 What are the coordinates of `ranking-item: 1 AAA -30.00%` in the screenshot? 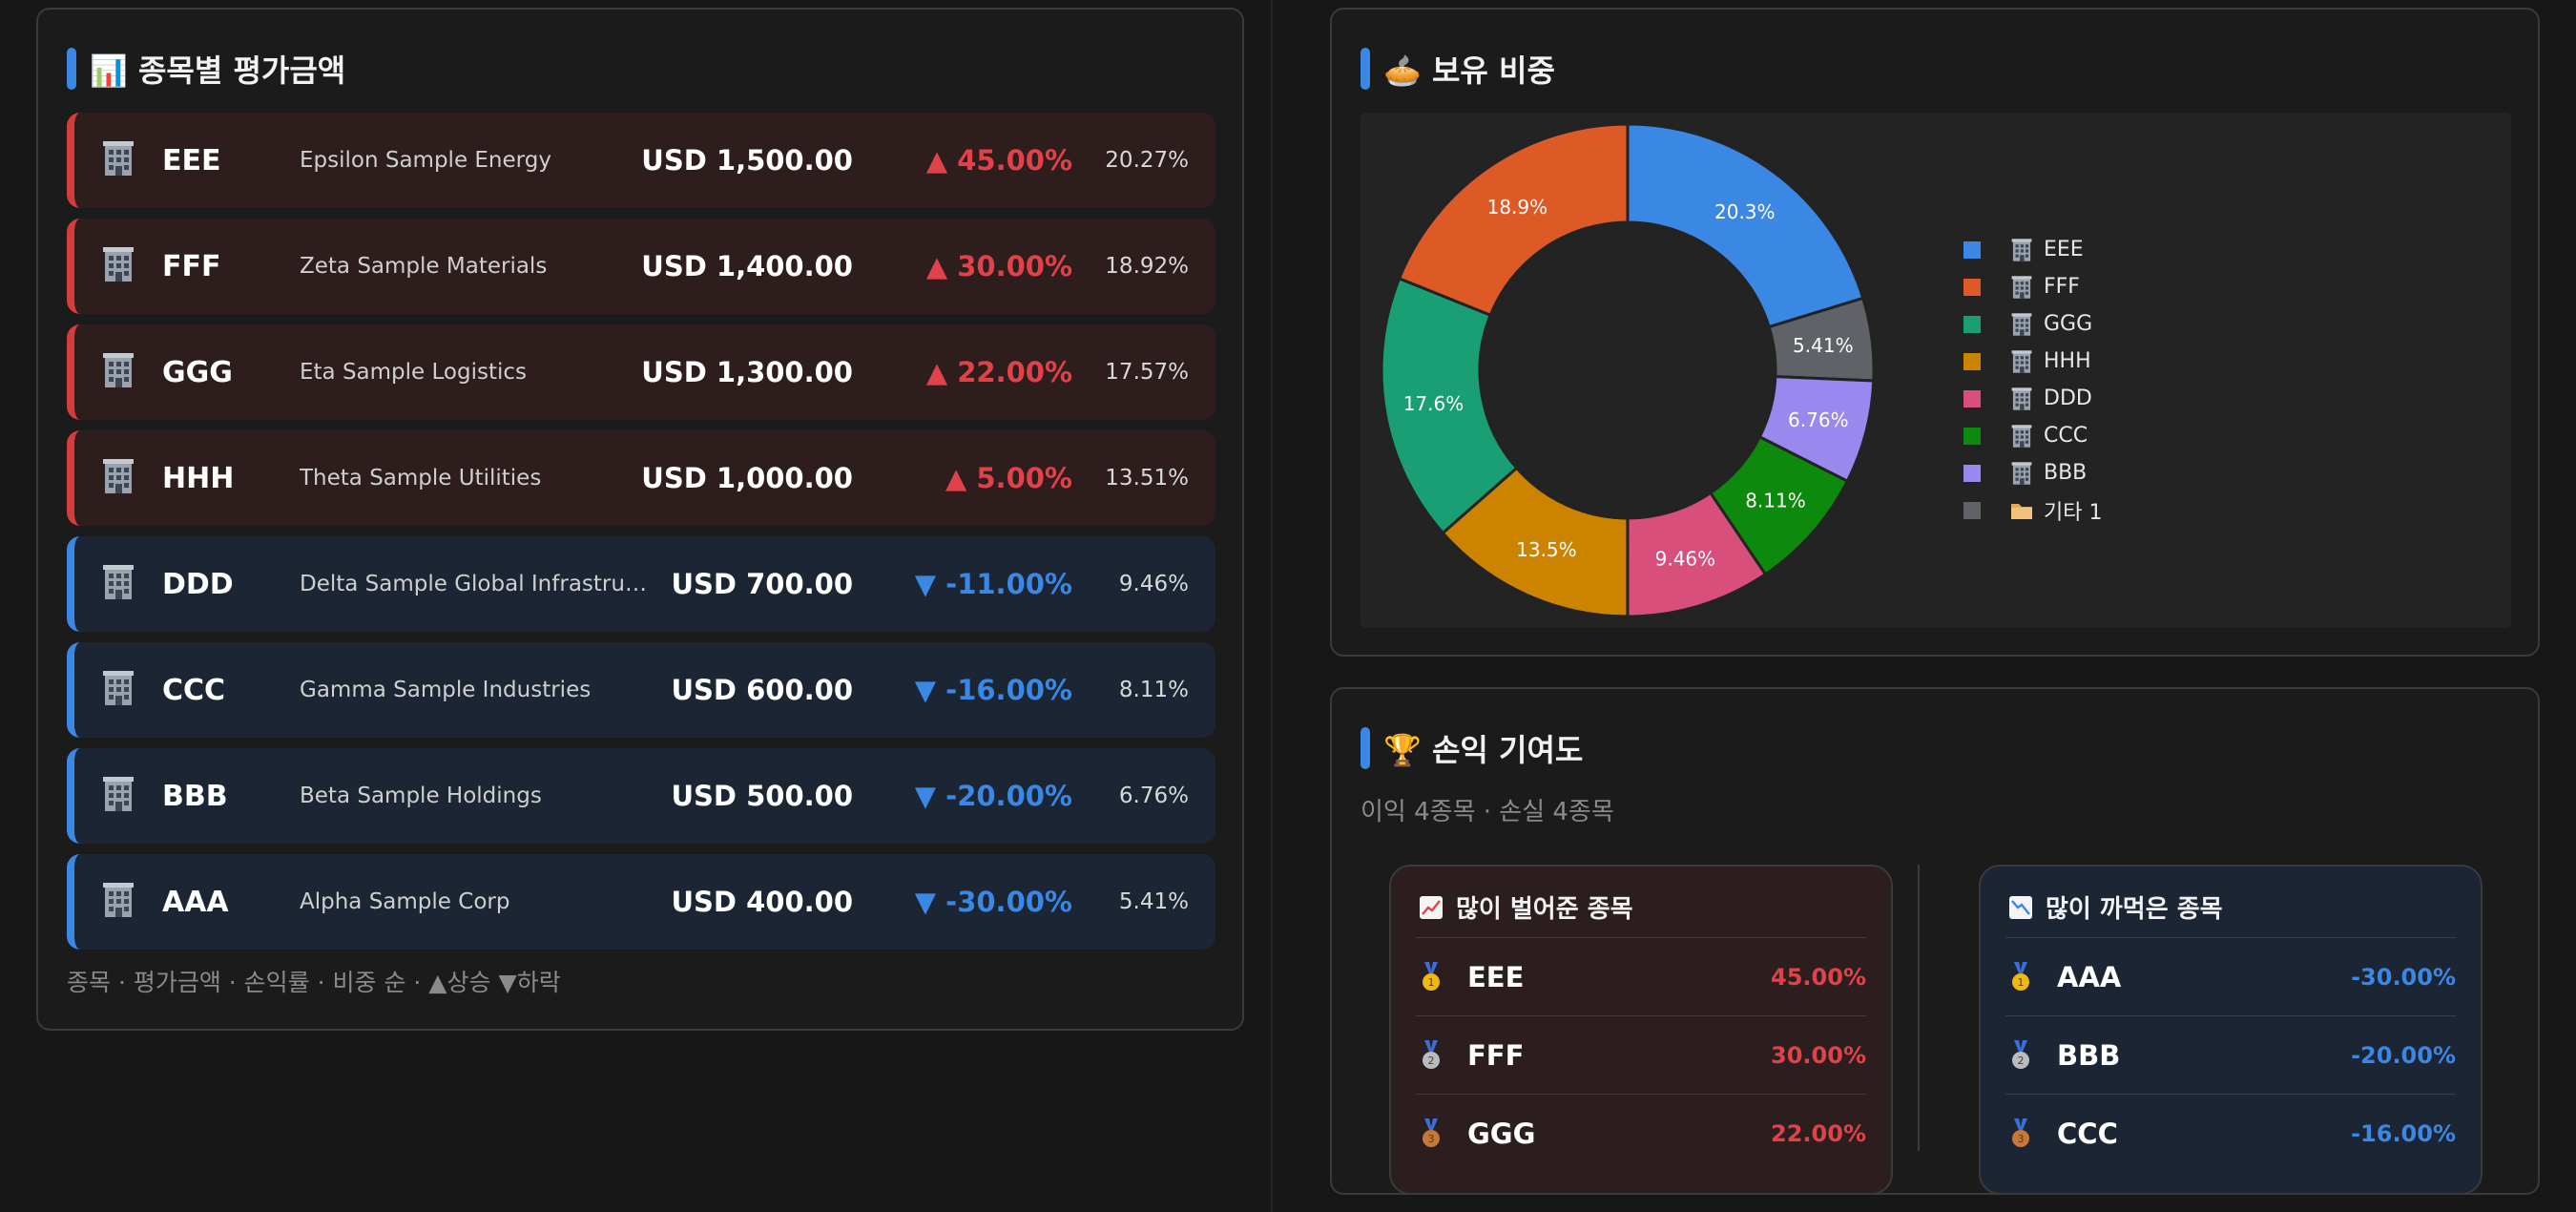 It's located at (2230, 976).